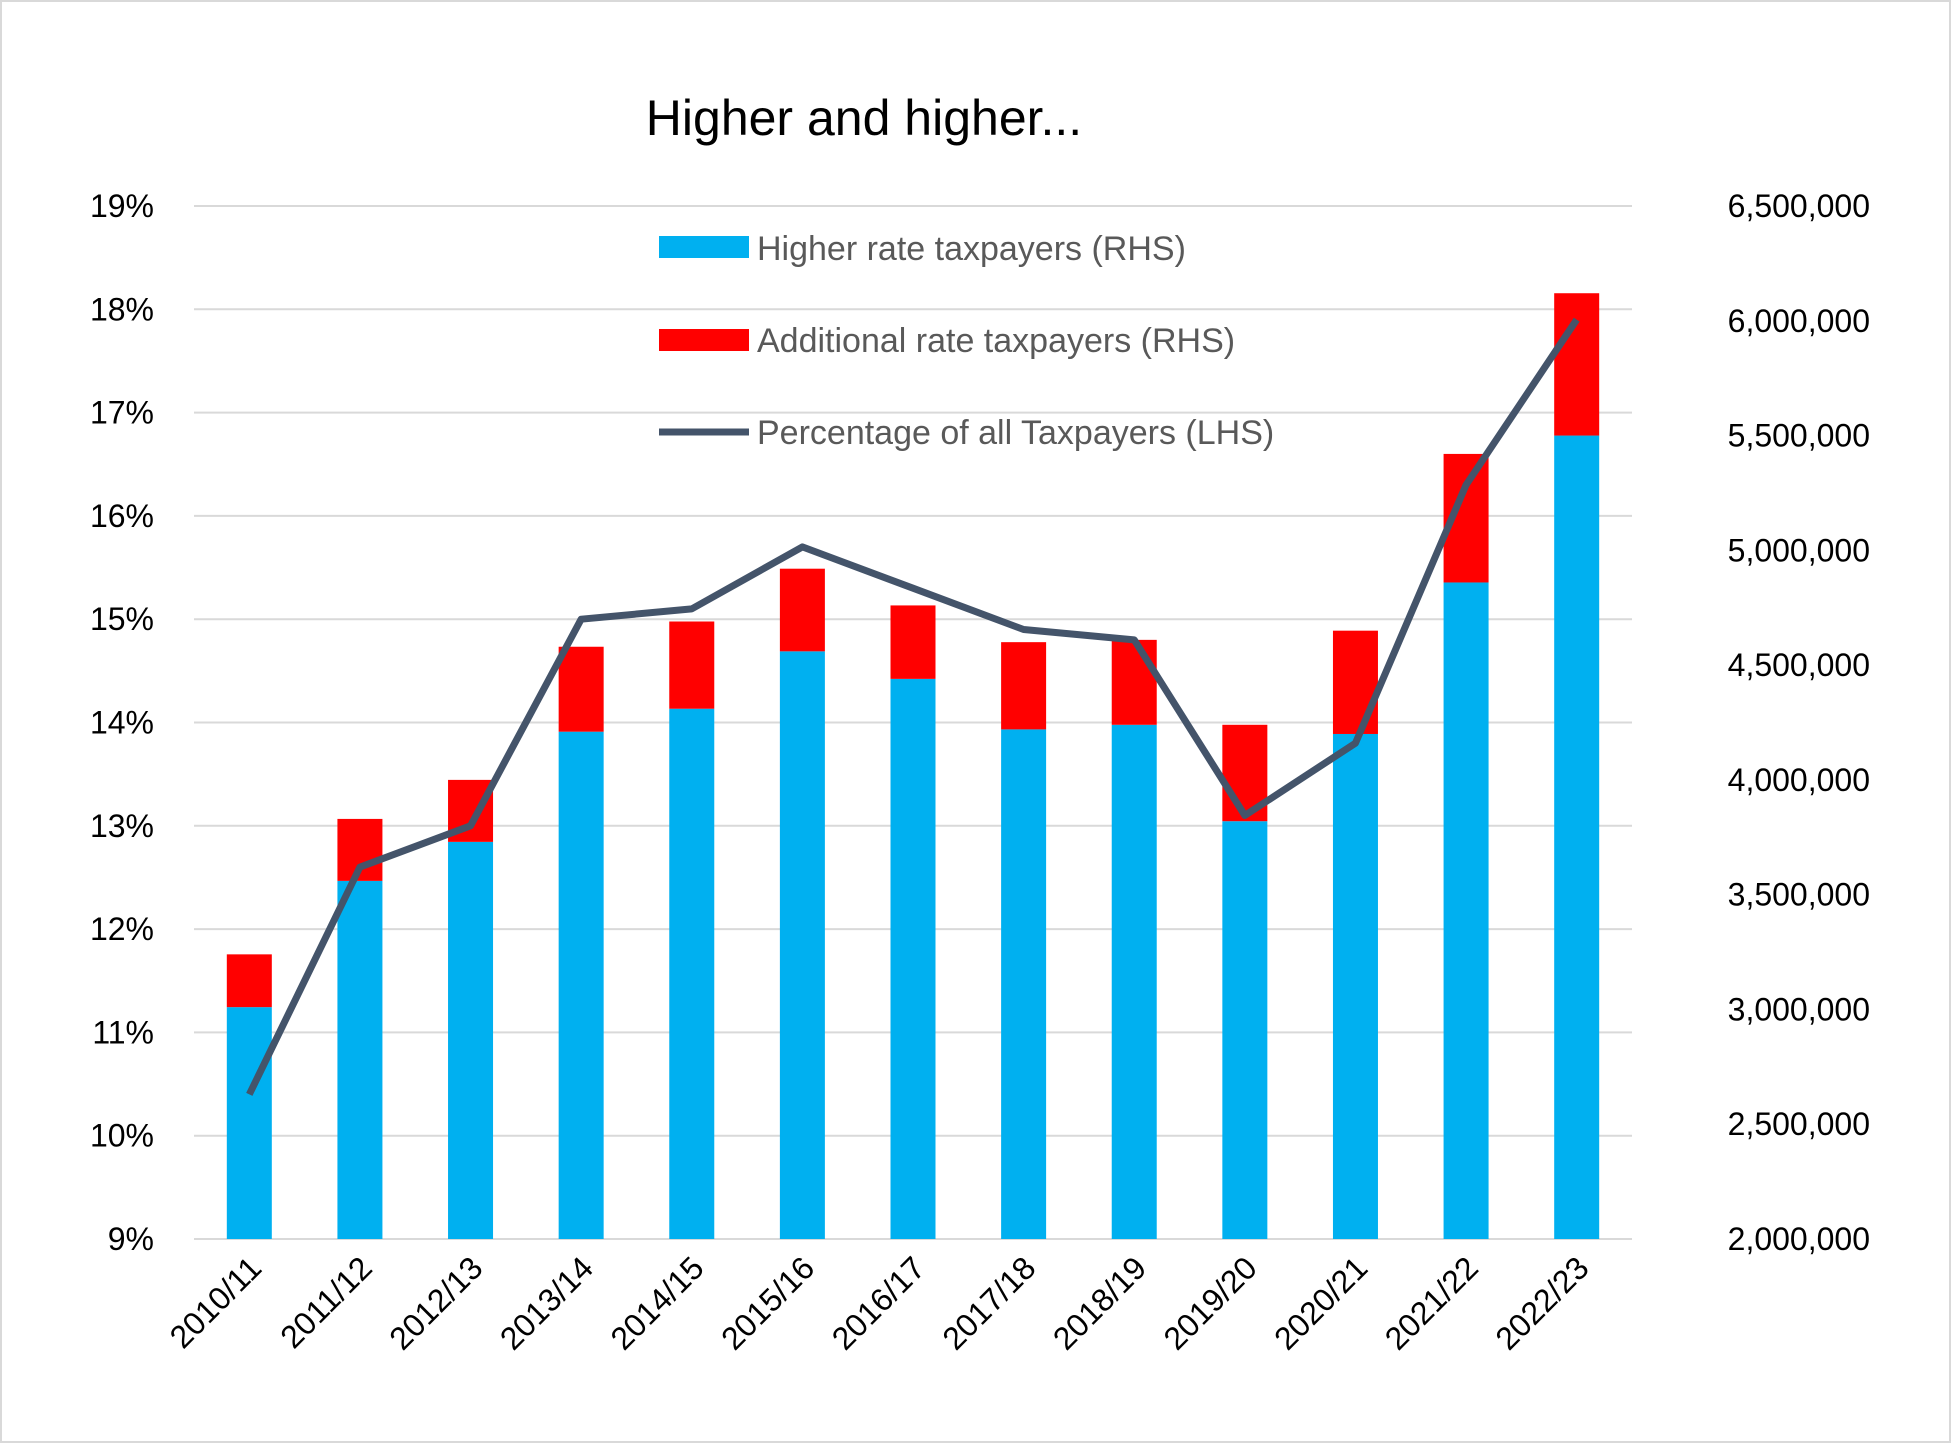 The image size is (1951, 1445). What do you see at coordinates (988, 1302) in the screenshot?
I see `x-tick-label: 2017/18` at bounding box center [988, 1302].